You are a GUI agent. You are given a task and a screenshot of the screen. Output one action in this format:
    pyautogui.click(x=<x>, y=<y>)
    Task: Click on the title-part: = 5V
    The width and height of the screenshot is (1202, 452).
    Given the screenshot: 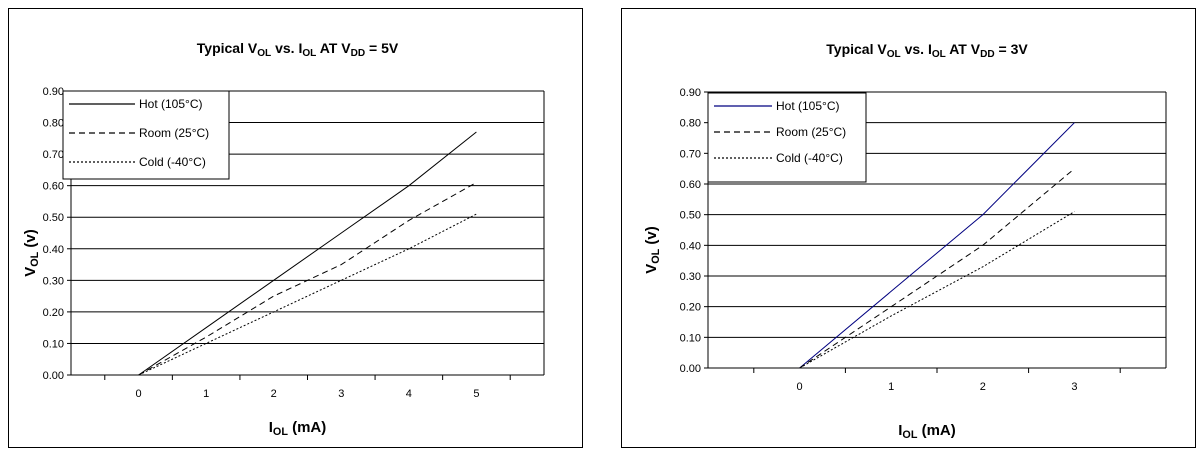 What is the action you would take?
    pyautogui.click(x=382, y=48)
    